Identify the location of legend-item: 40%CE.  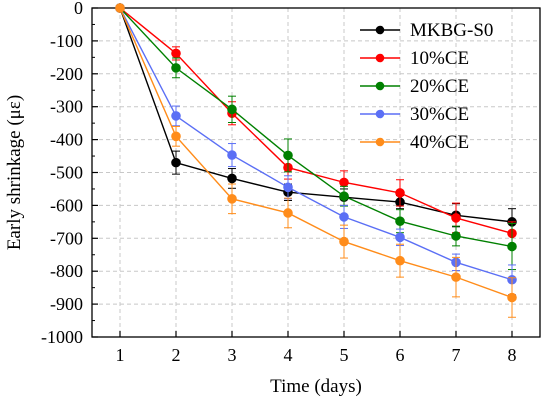
(414, 142).